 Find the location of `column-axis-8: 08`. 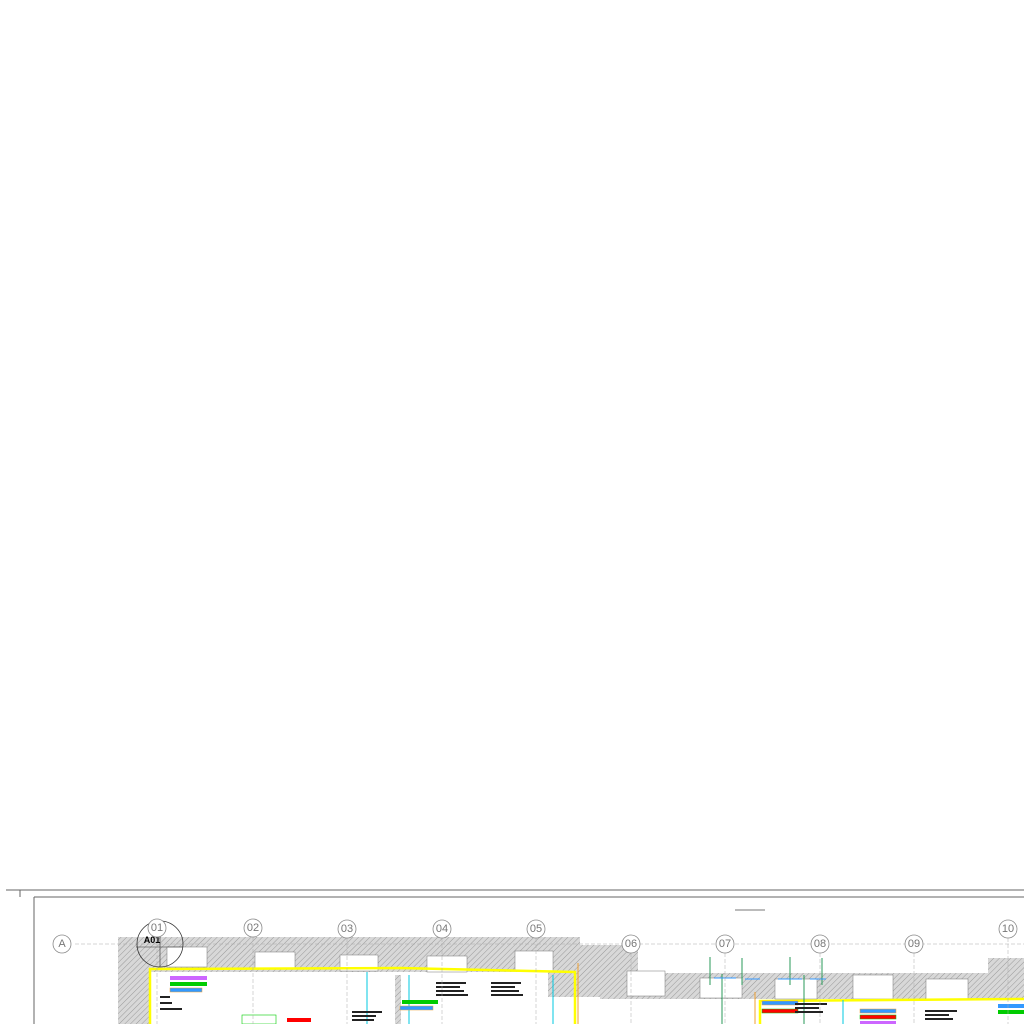

column-axis-8: 08 is located at coordinates (820, 979).